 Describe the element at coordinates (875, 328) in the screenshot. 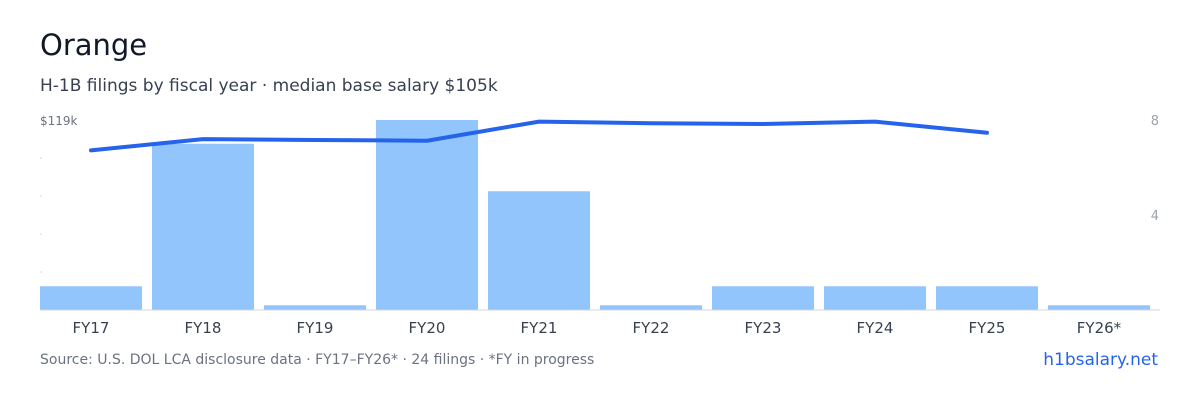

I see `x-tick-label: FY24` at that location.